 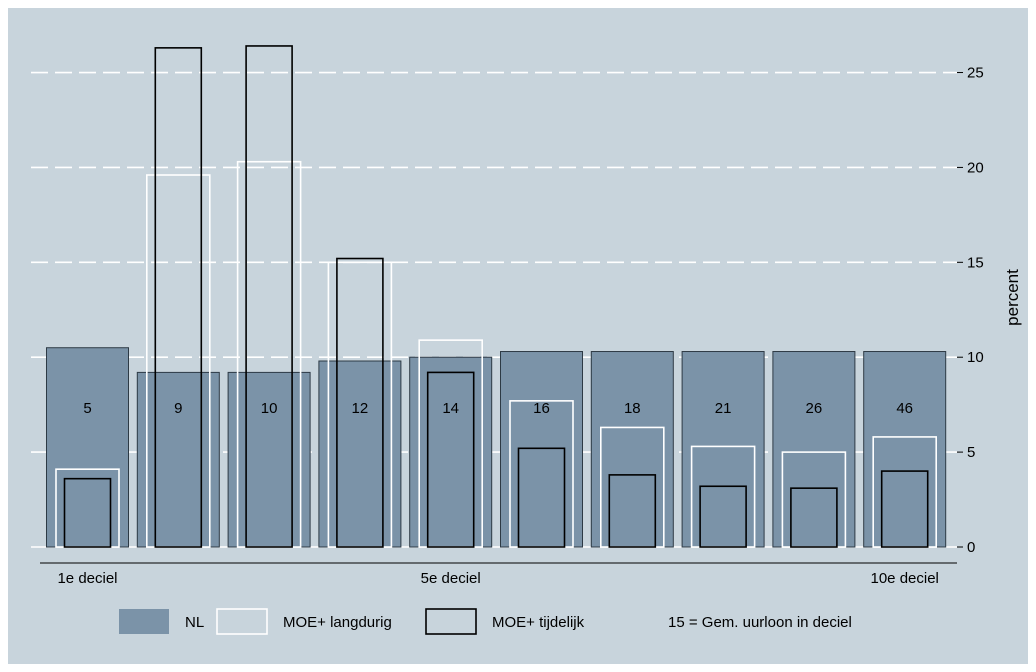 I want to click on bar-value-label: 14, so click(x=450, y=408).